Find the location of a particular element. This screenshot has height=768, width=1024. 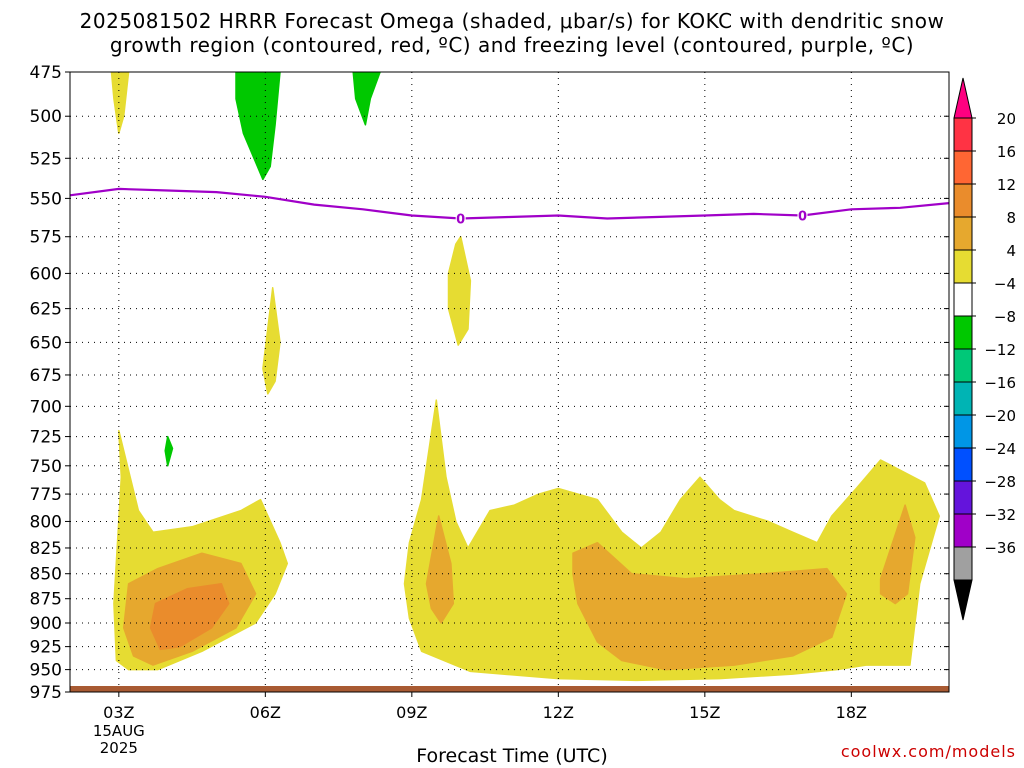

colorbar-label-10: −20 is located at coordinates (1000, 416).